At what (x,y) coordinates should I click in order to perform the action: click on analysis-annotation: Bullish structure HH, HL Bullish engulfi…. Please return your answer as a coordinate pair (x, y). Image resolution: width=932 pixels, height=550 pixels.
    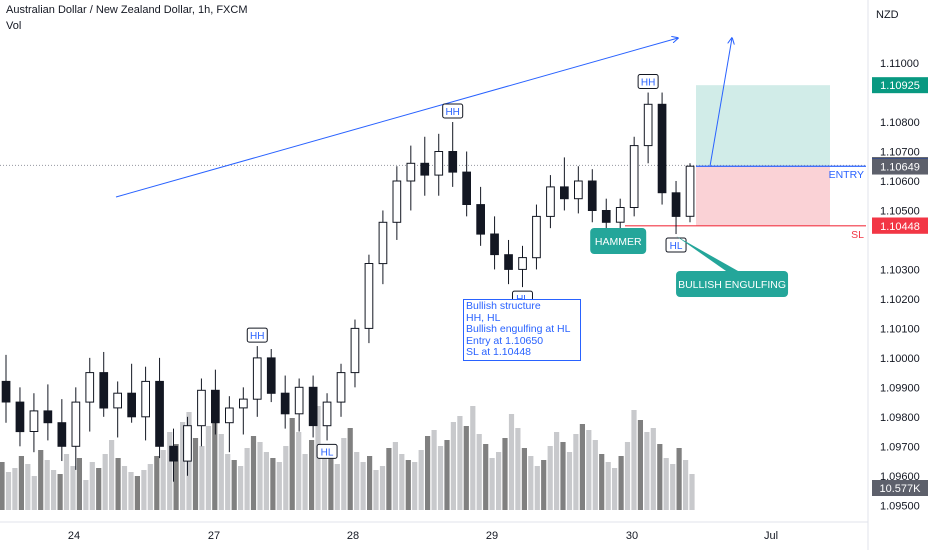
    Looking at the image, I should click on (522, 330).